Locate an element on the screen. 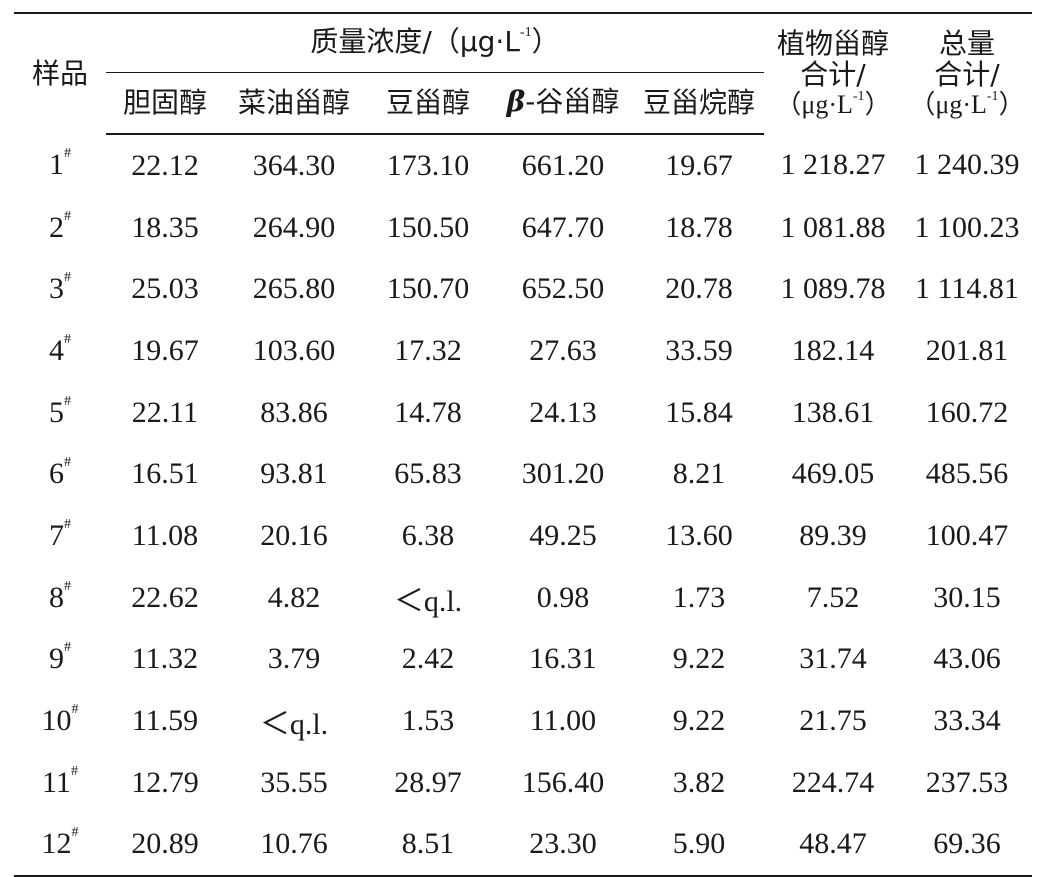  beta-sitosterol-cell: 11.00 is located at coordinates (563, 721).